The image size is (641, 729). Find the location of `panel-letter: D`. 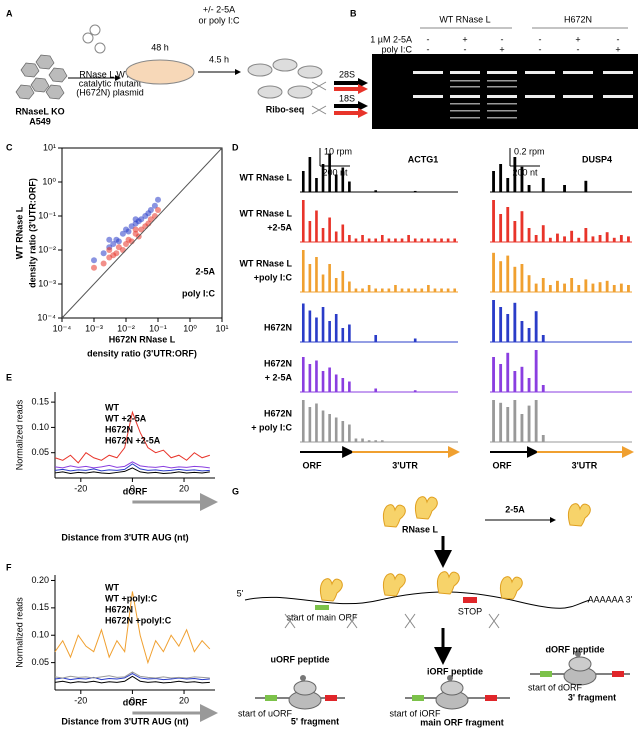

panel-letter: D is located at coordinates (235, 147).